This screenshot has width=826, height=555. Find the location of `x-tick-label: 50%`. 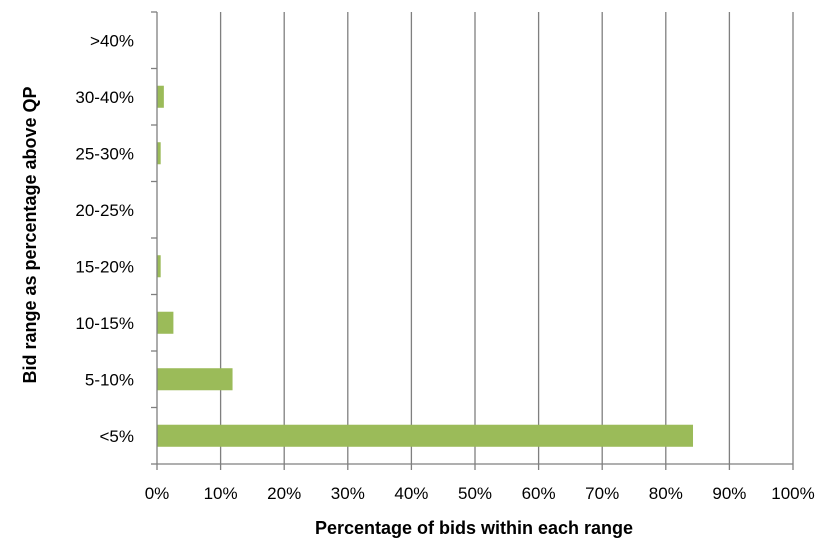

x-tick-label: 50% is located at coordinates (475, 493).